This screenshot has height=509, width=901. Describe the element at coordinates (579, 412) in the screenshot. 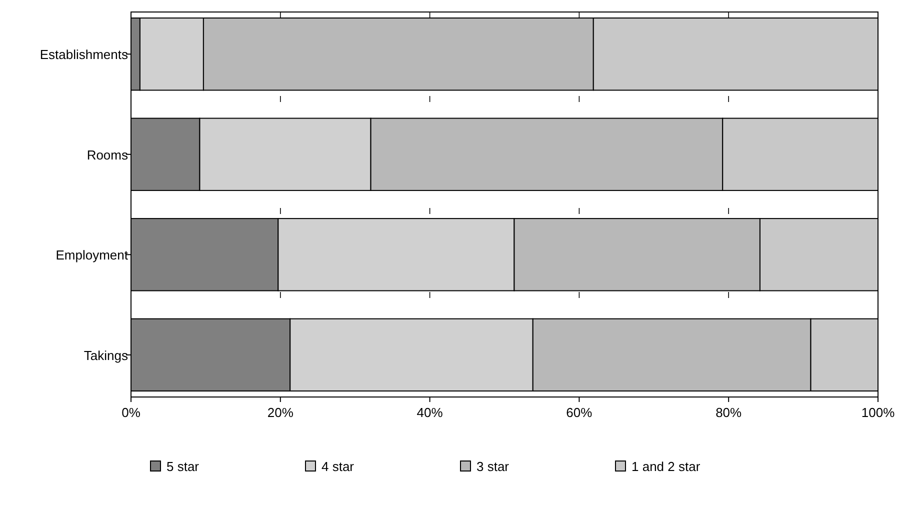

I see `x-tick-label: 60%` at that location.